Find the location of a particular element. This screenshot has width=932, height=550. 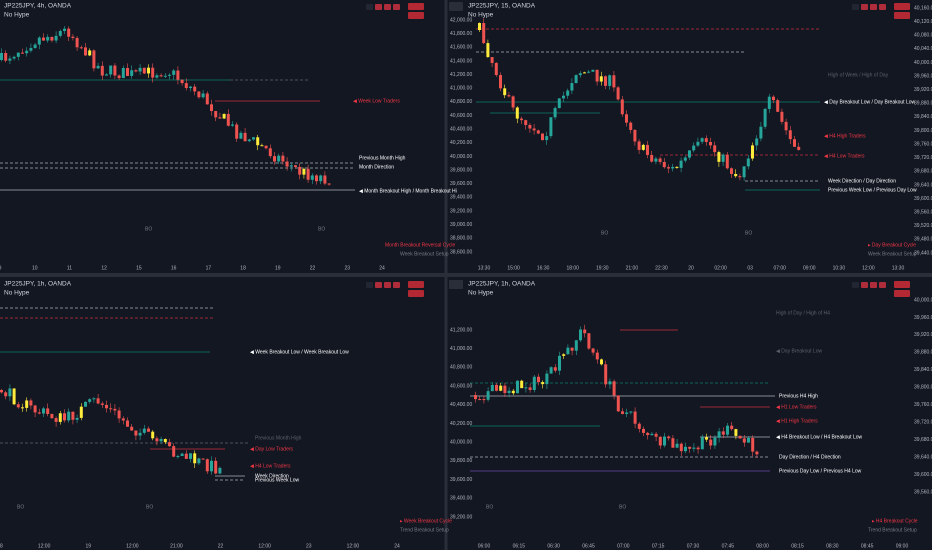

price-label: 38,600.00 is located at coordinates (461, 252).